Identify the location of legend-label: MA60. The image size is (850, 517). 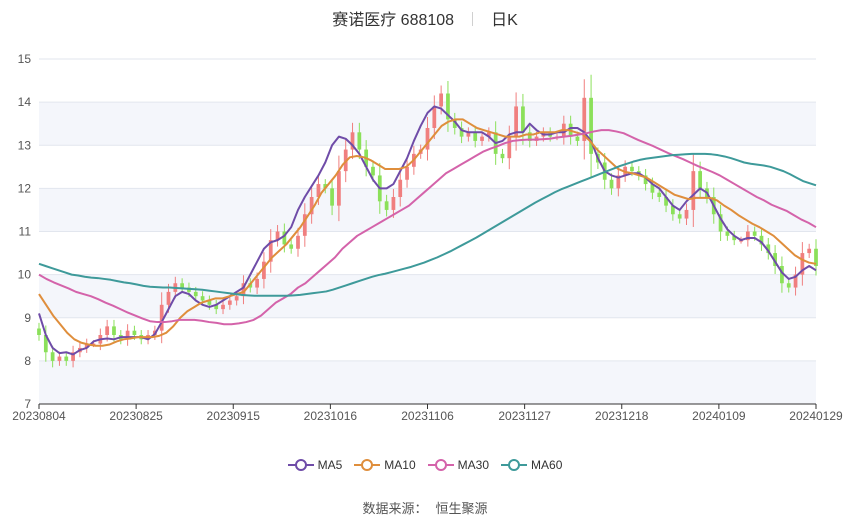
(547, 465).